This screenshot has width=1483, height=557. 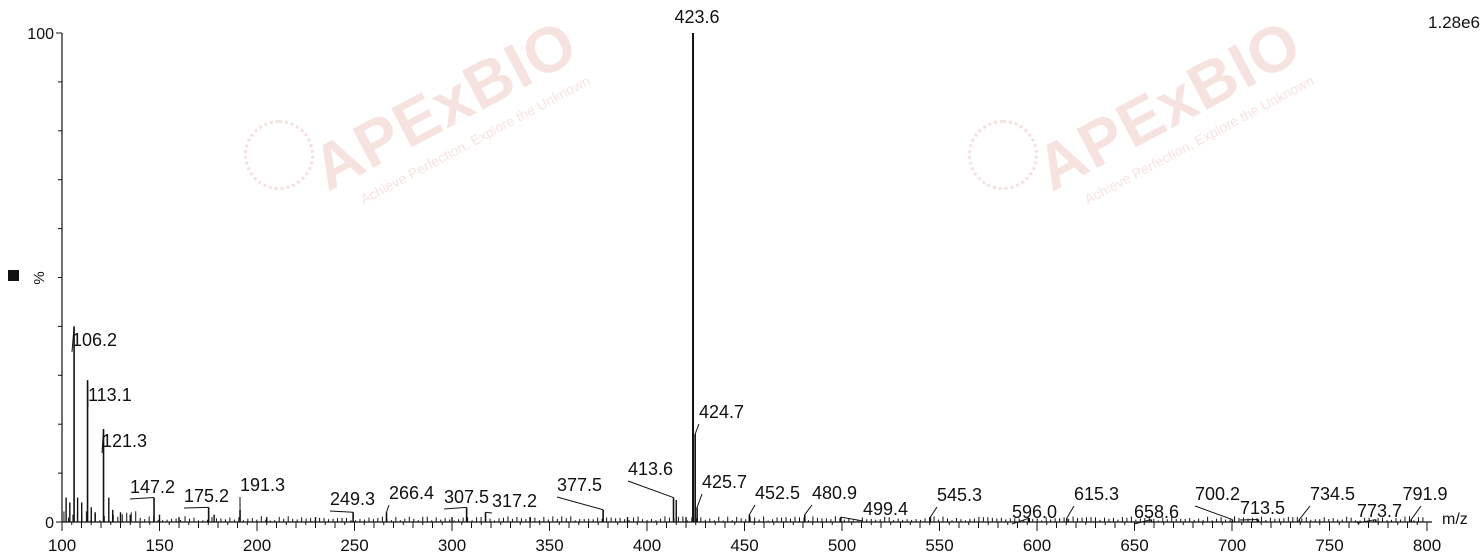 What do you see at coordinates (1262, 508) in the screenshot?
I see `peak-label: 713.5` at bounding box center [1262, 508].